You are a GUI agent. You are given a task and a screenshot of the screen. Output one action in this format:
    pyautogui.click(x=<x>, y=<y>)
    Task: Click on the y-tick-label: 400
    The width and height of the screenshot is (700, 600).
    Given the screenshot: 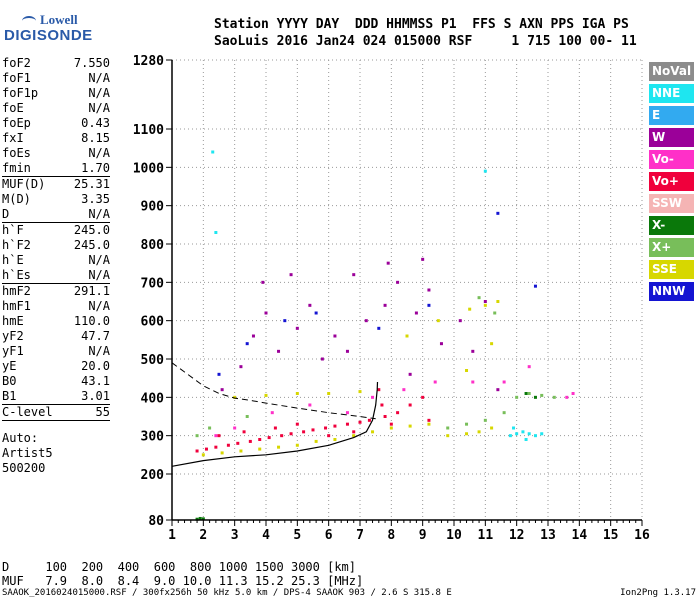 What is the action you would take?
    pyautogui.click(x=153, y=398)
    